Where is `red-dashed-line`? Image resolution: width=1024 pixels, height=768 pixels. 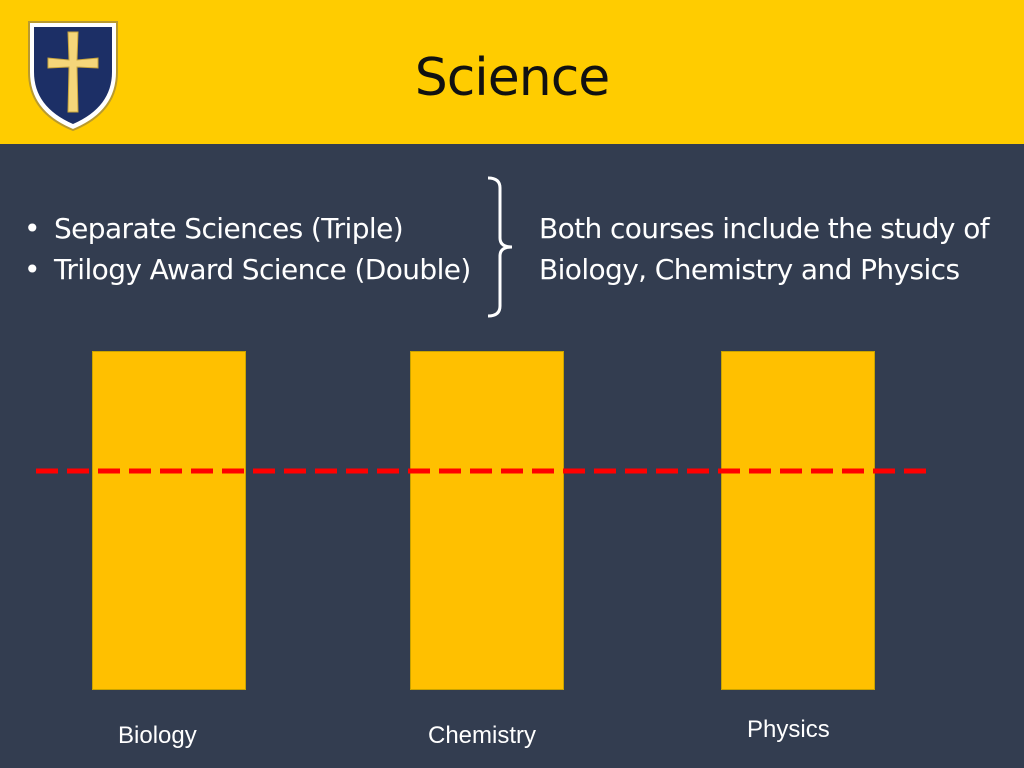 red-dashed-line is located at coordinates (482, 471).